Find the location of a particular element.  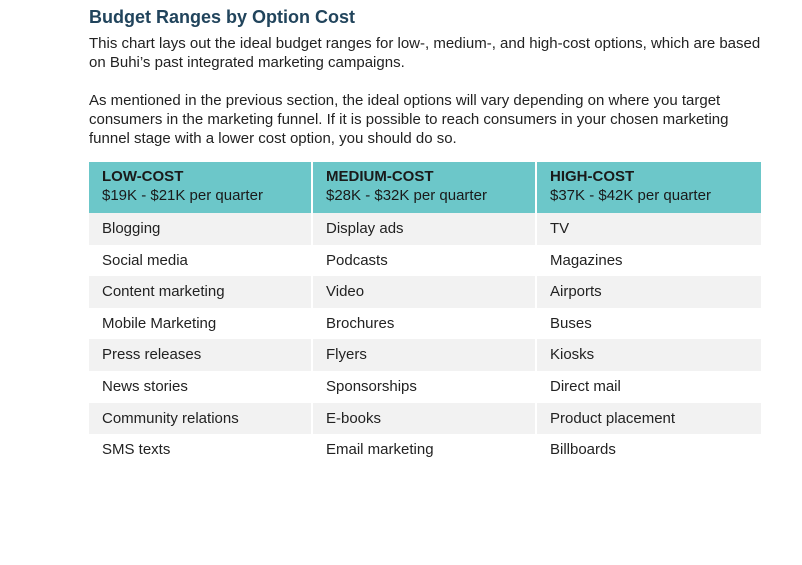

table-cell: News stories is located at coordinates (201, 386).